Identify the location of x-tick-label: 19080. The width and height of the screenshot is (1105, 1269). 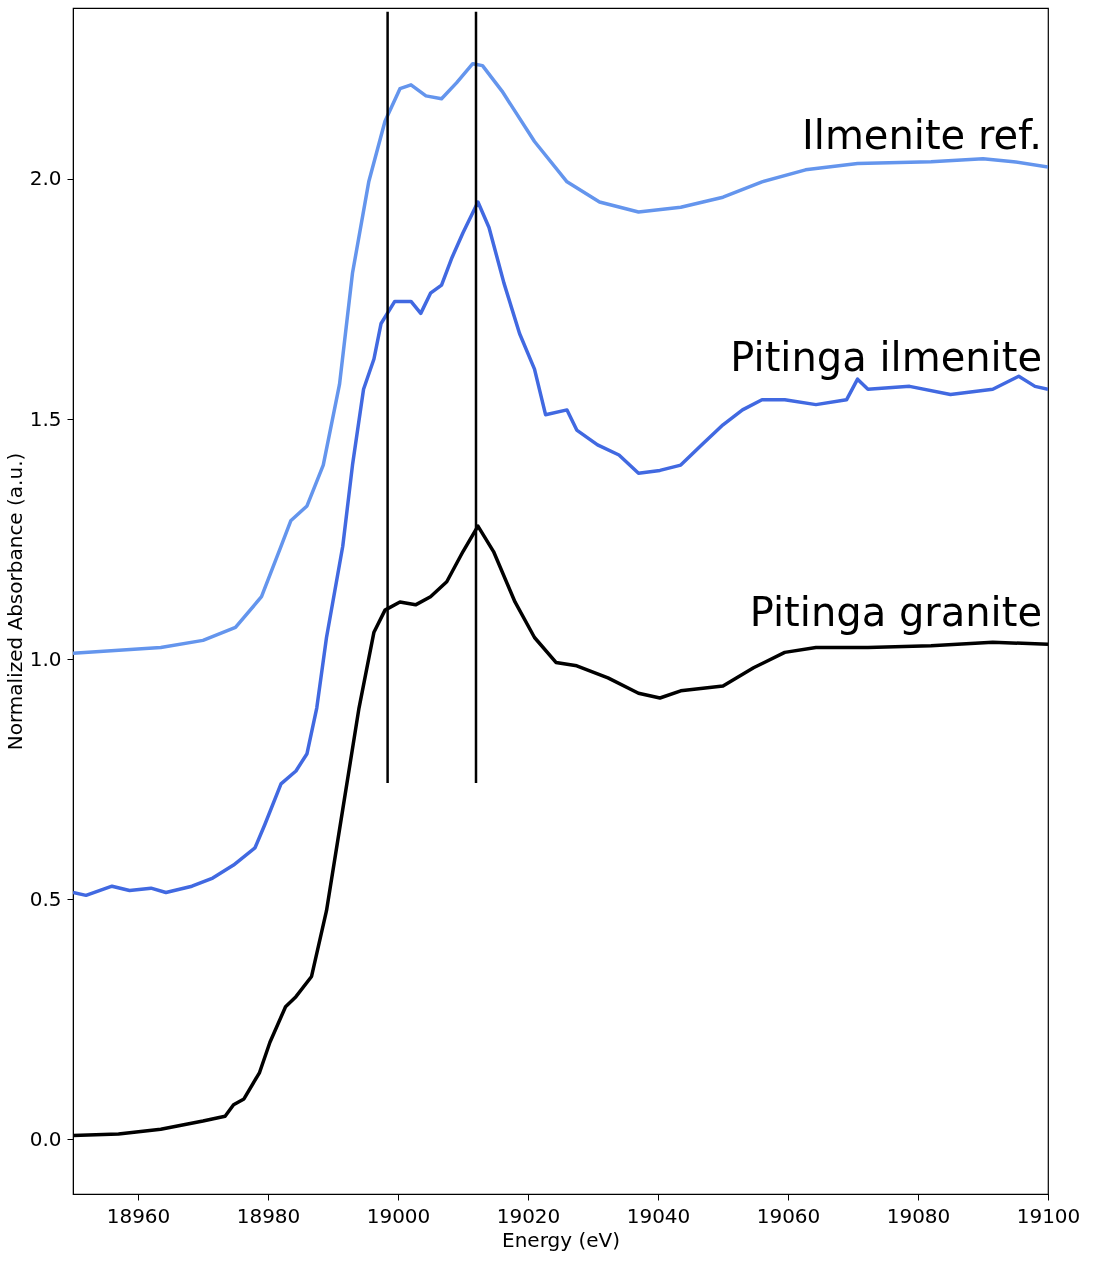
(918, 1215).